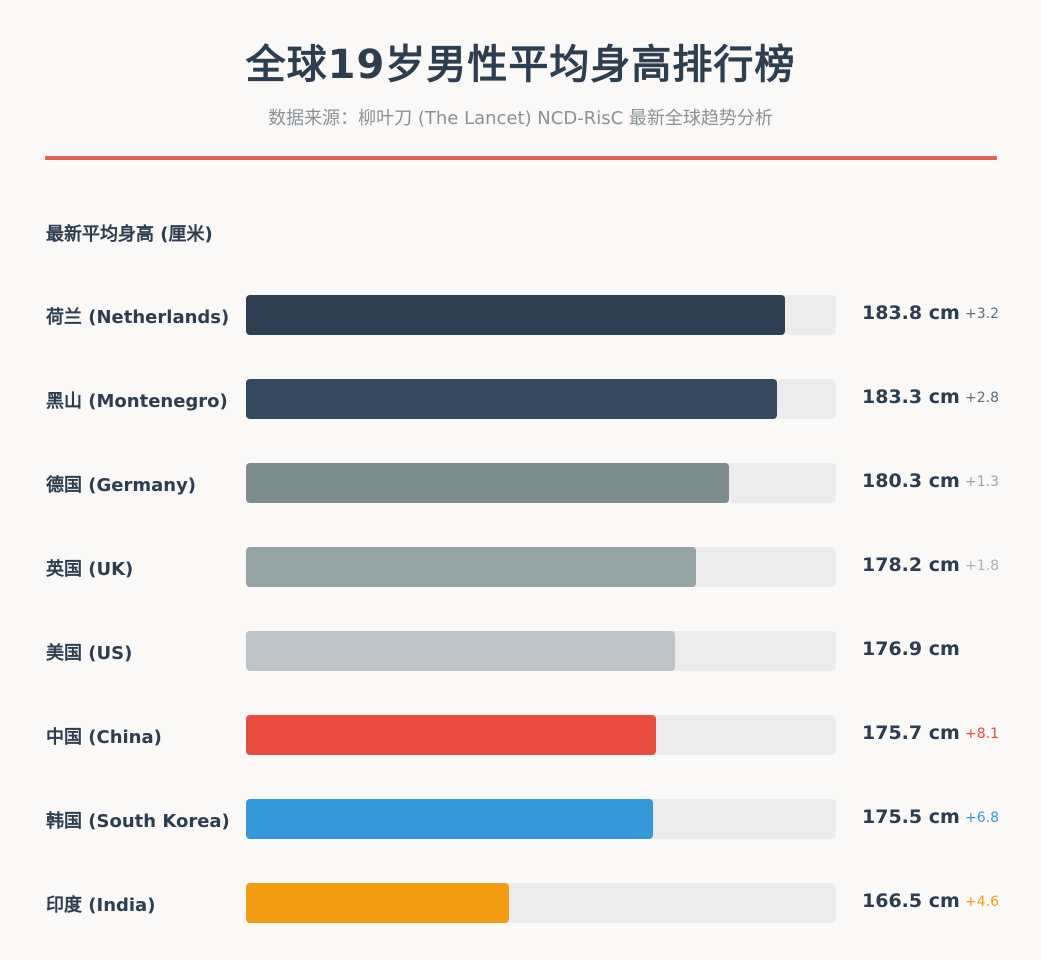 Image resolution: width=1041 pixels, height=960 pixels. Describe the element at coordinates (911, 733) in the screenshot. I see `bar-value-label: 175.7 cm` at that location.